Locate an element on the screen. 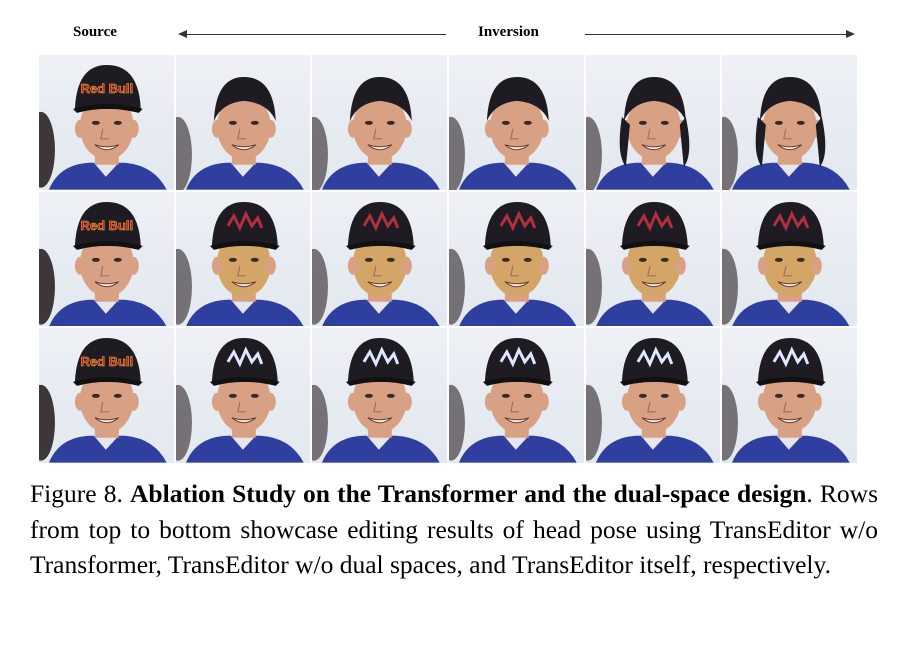 Image resolution: width=899 pixels, height=658 pixels. right-arrow-icon is located at coordinates (720, 34).